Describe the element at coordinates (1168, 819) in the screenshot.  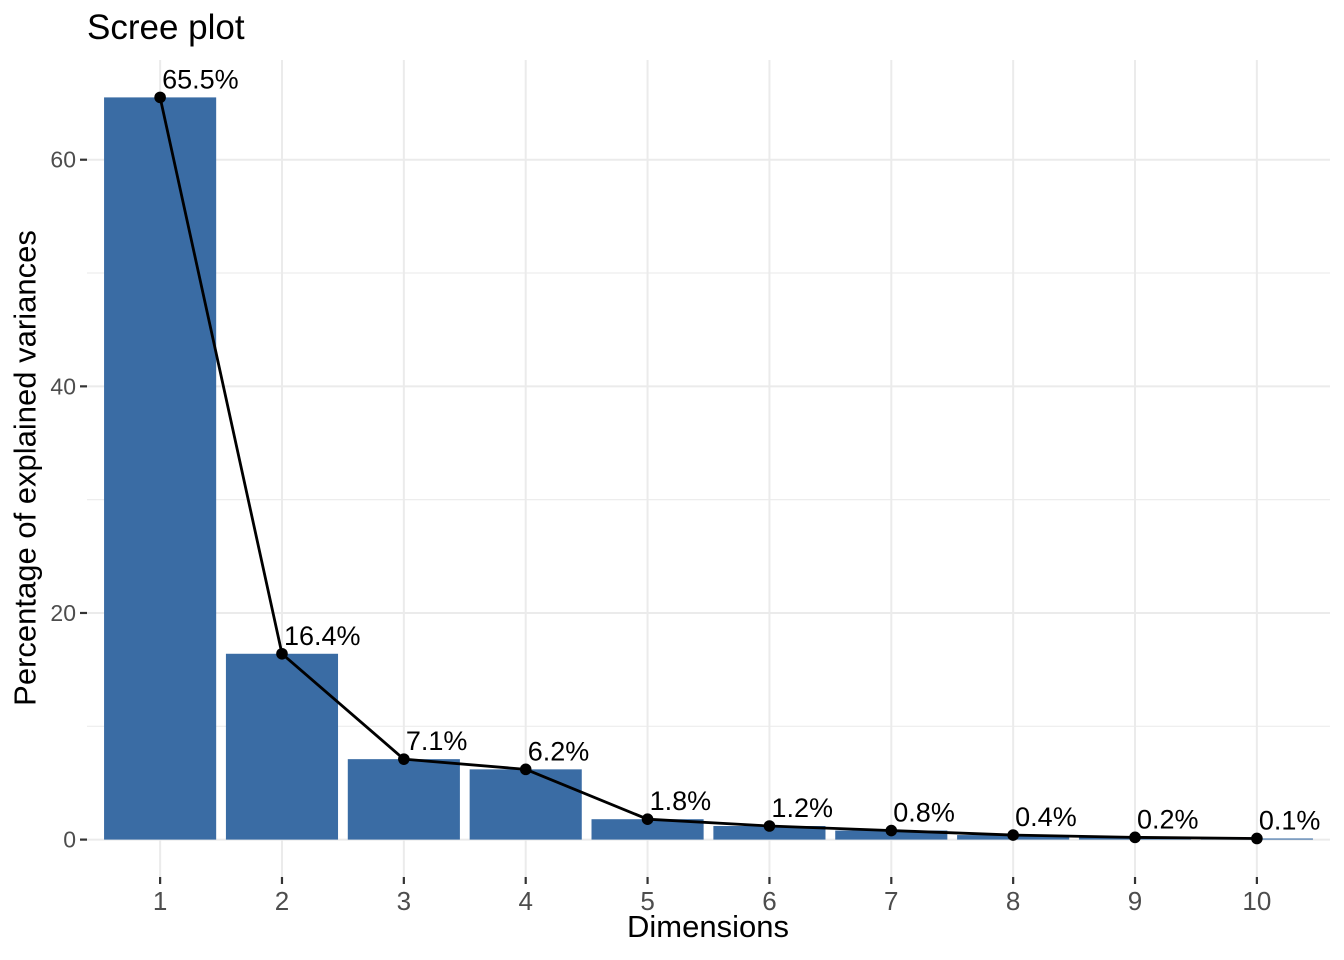
I see `point-label: 0.2%` at that location.